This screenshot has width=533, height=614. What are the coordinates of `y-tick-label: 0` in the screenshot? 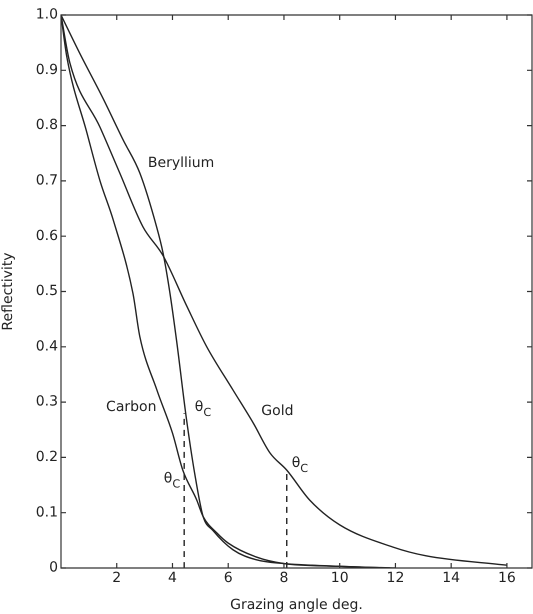 It's located at (53, 568).